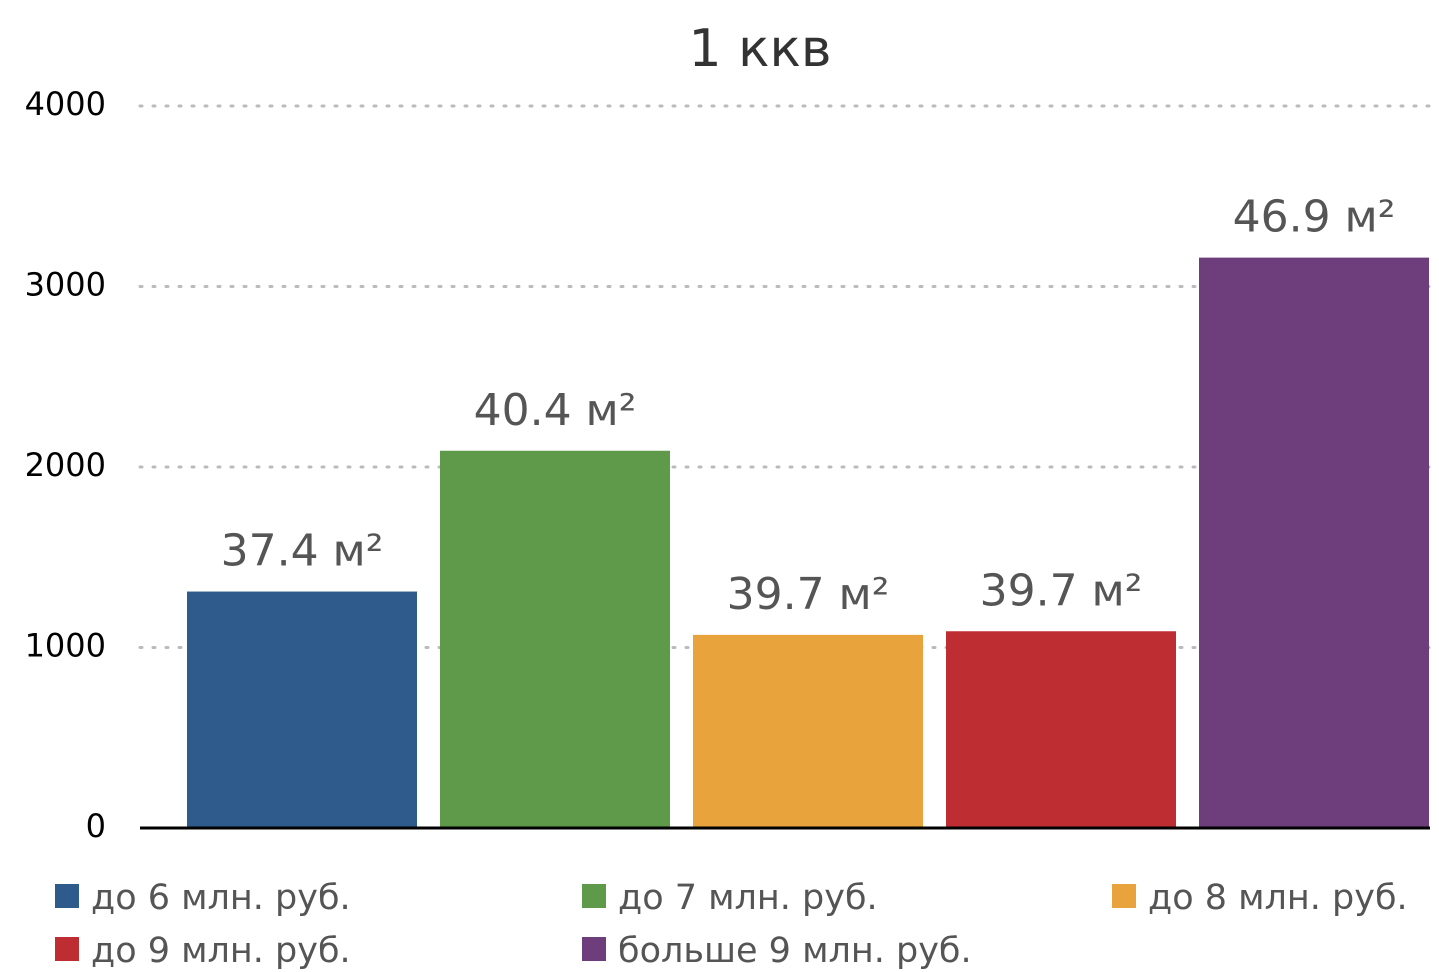  Describe the element at coordinates (65, 646) in the screenshot. I see `y-tick-label: 1000` at that location.